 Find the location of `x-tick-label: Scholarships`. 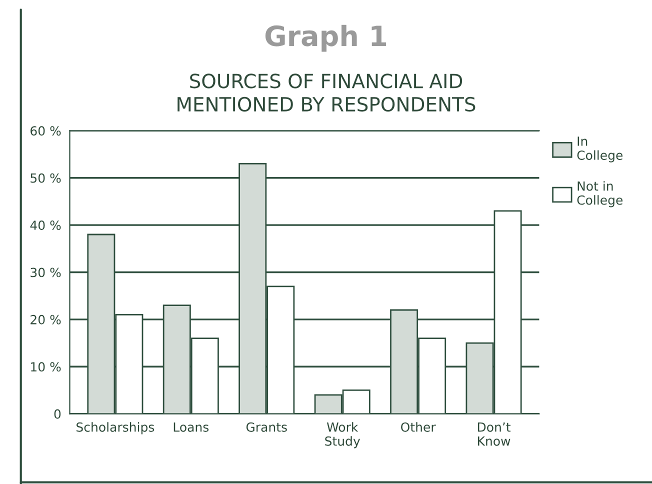

x-tick-label: Scholarships is located at coordinates (115, 428).